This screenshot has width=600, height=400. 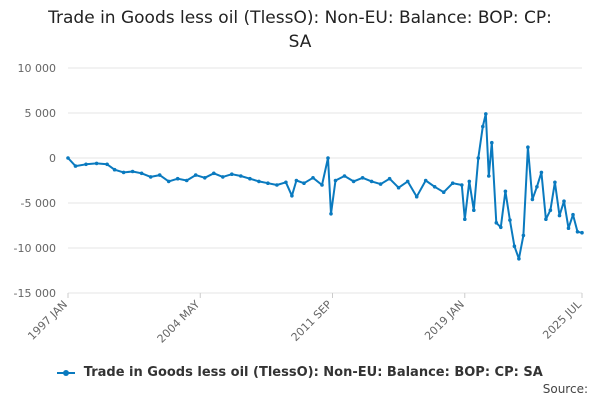 I want to click on y-tick-label: -10 000, so click(x=35, y=248).